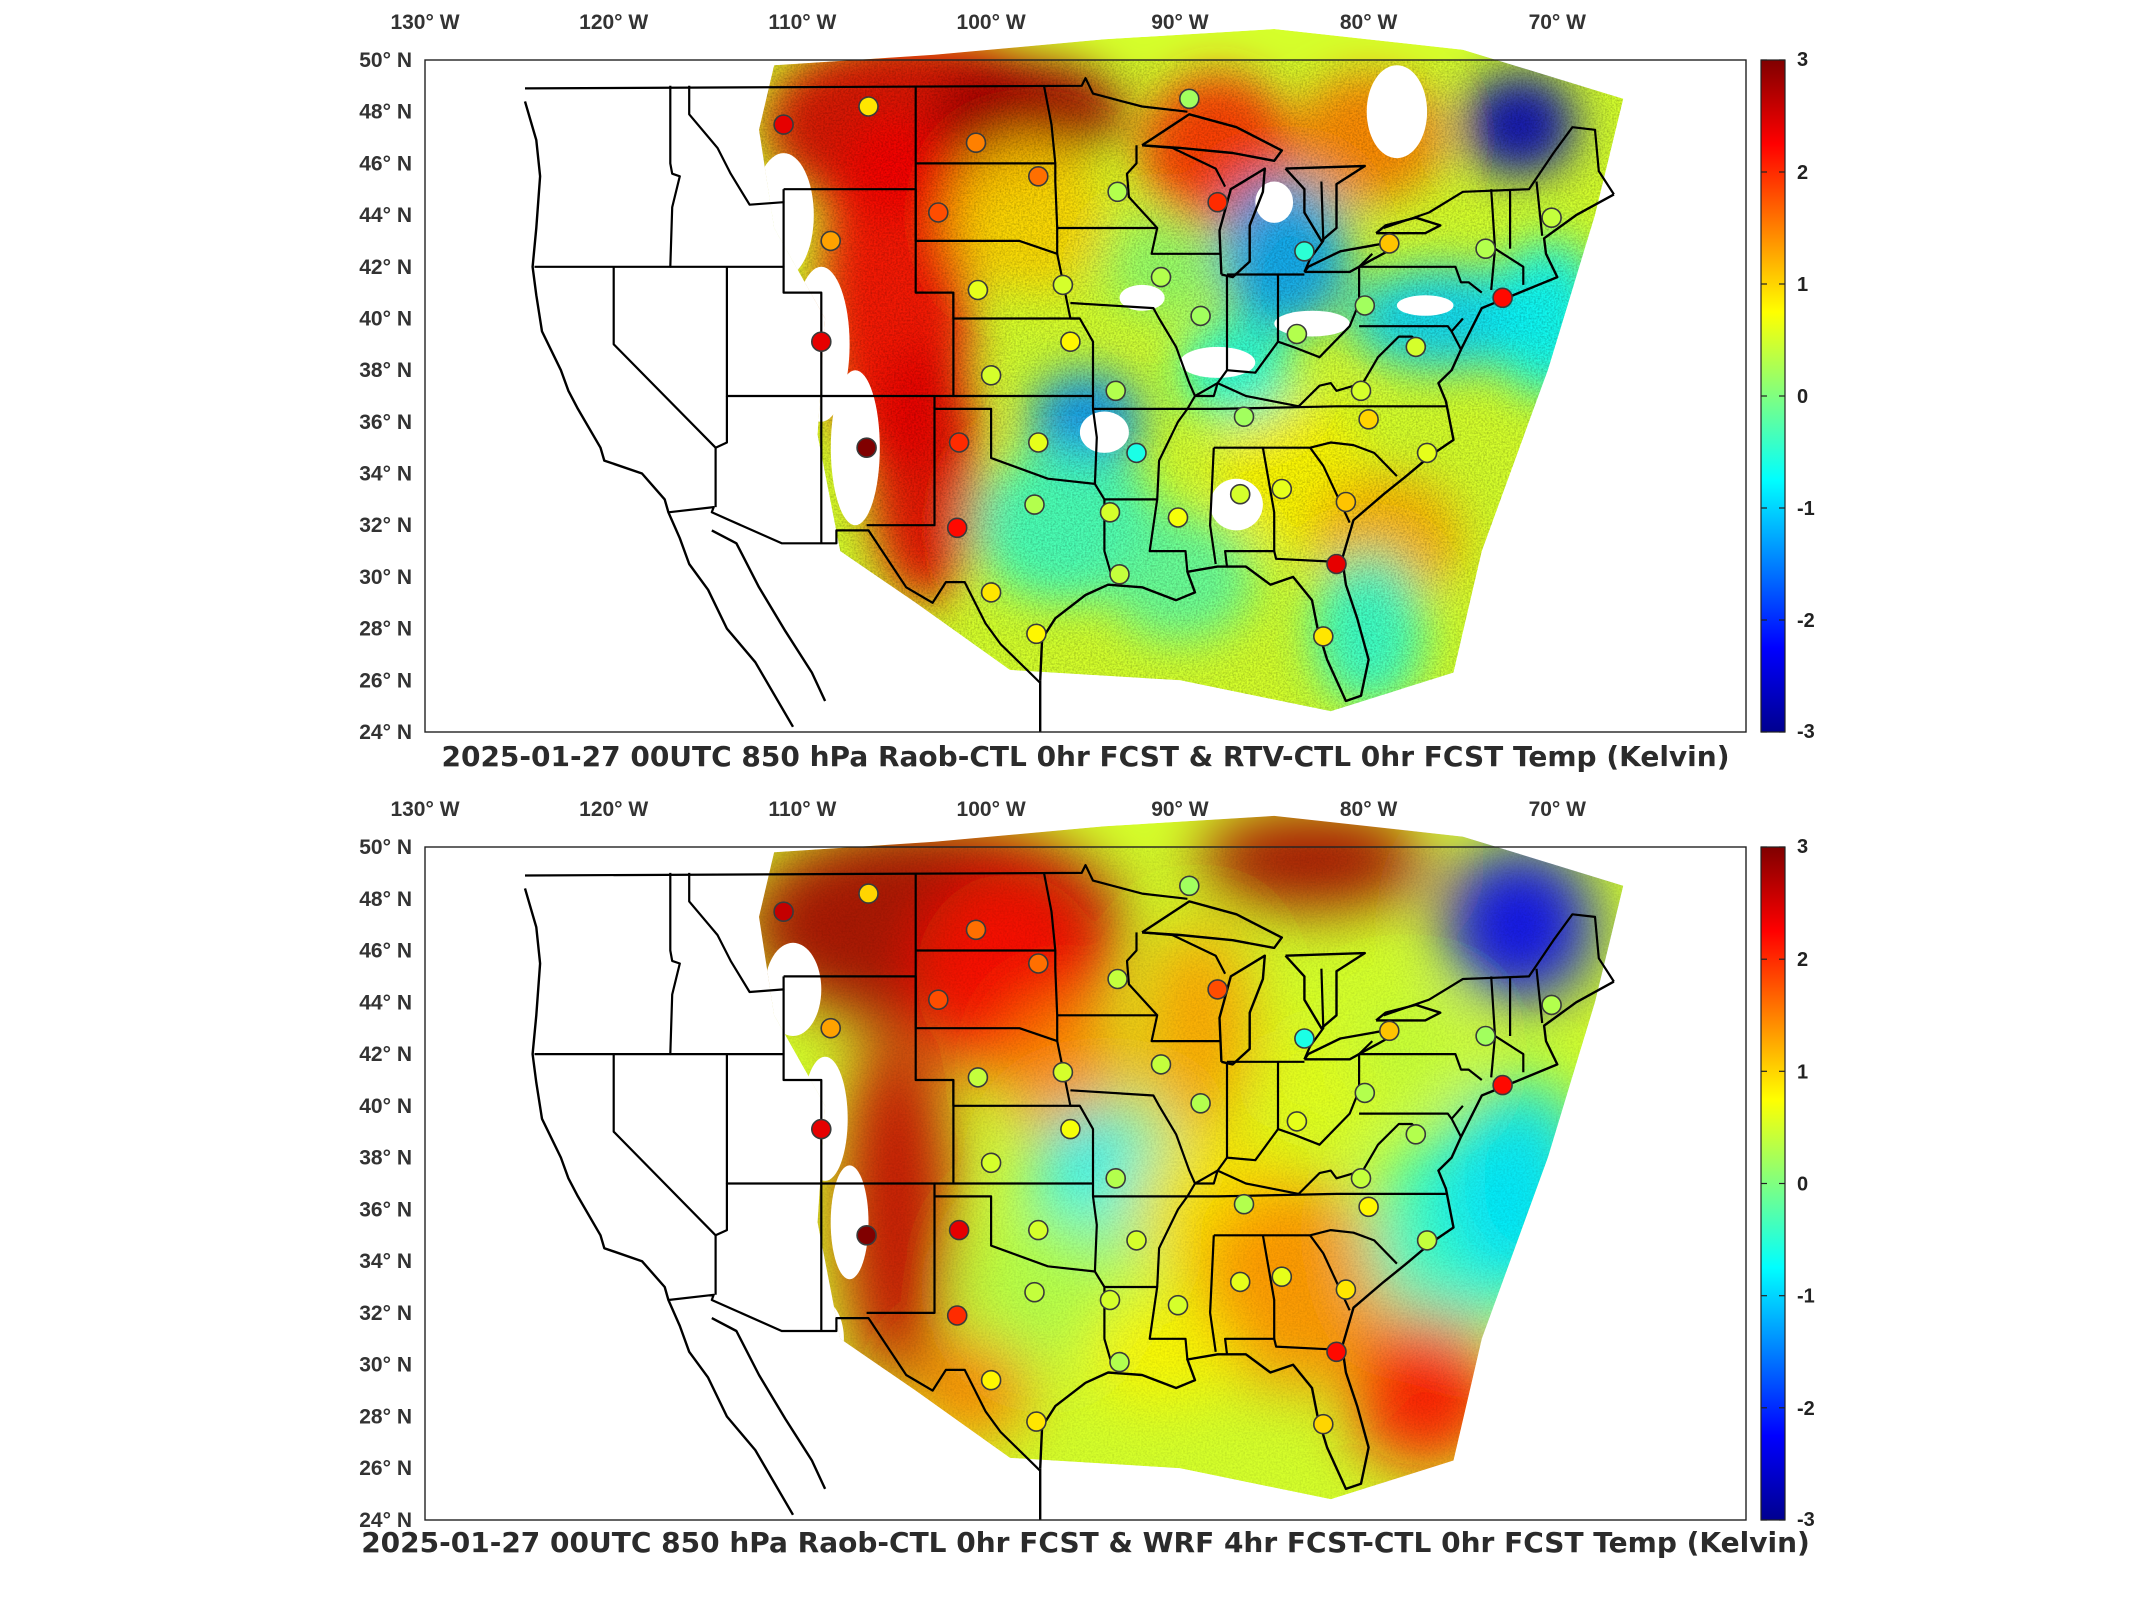 The image size is (2133, 1600). What do you see at coordinates (1802, 960) in the screenshot?
I see `colorbar-tick-label: 2` at bounding box center [1802, 960].